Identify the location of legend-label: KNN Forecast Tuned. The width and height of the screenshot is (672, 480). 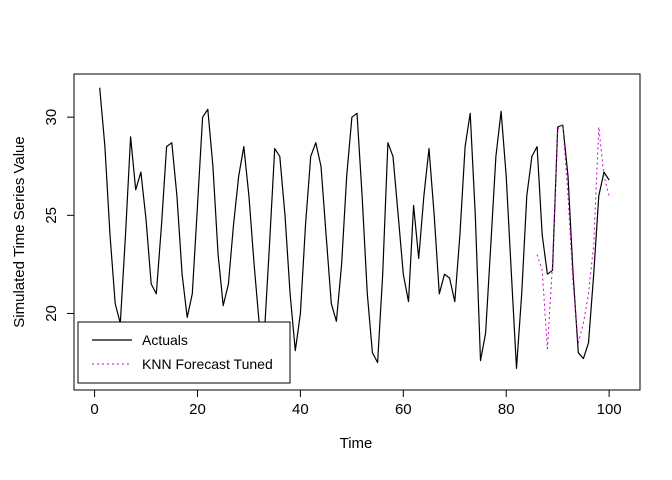
(207, 364).